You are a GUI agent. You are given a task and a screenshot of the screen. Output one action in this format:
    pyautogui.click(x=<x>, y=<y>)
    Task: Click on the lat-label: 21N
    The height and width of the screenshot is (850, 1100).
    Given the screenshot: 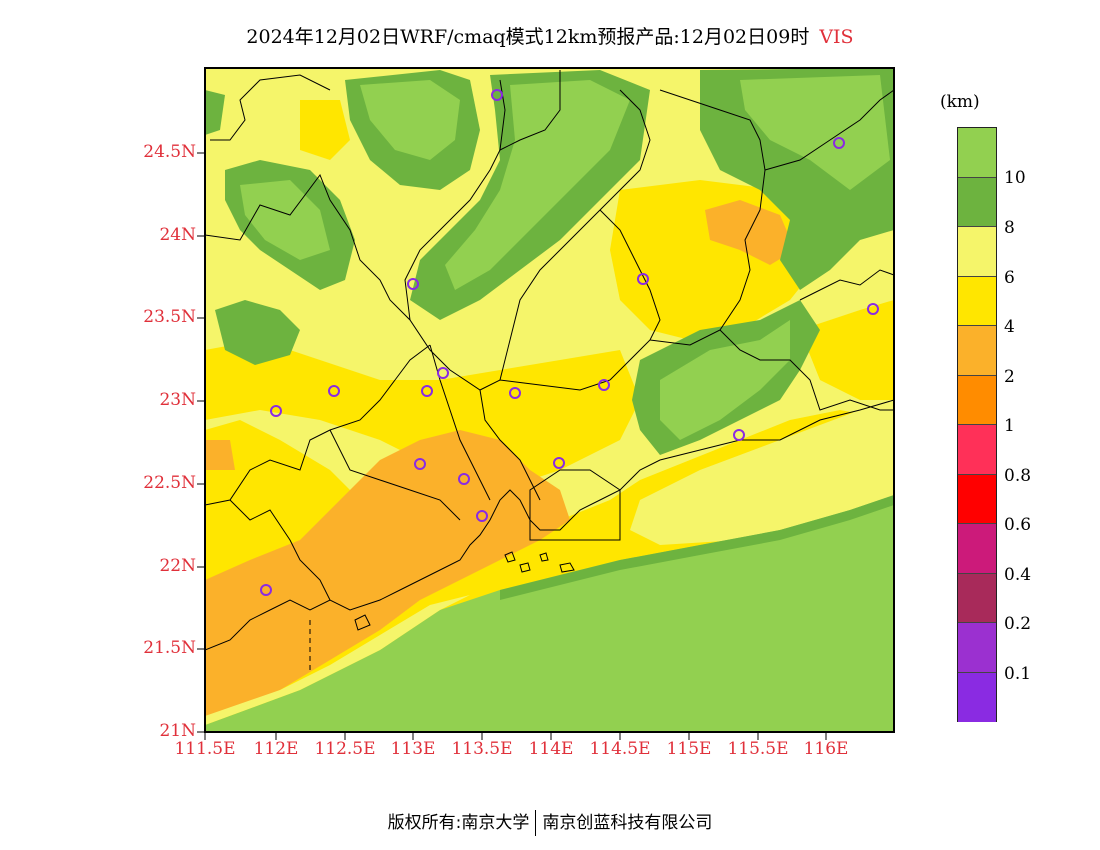 What is the action you would take?
    pyautogui.click(x=177, y=731)
    